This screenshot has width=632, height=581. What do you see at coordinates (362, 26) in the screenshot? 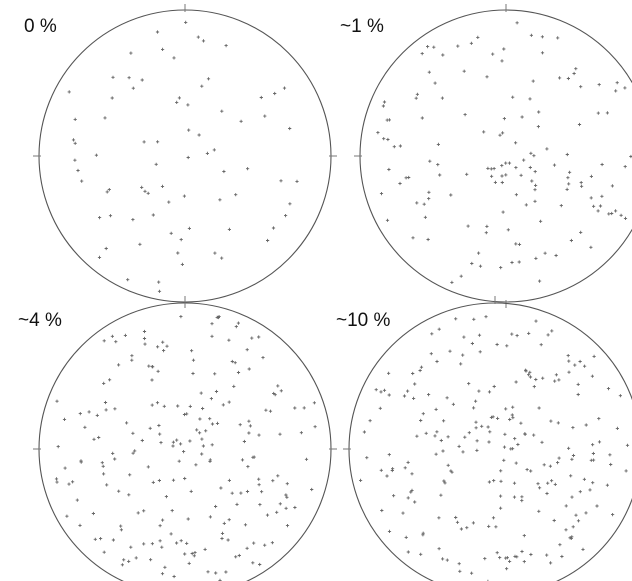
I see `panel-label: ~1 %` at bounding box center [362, 26].